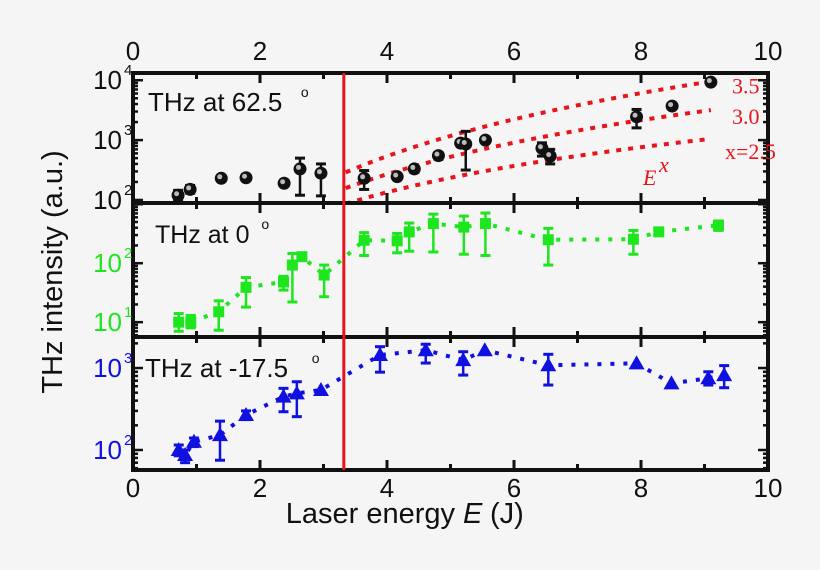 The height and width of the screenshot is (570, 820). I want to click on fit-label: x=2.5, so click(750, 151).